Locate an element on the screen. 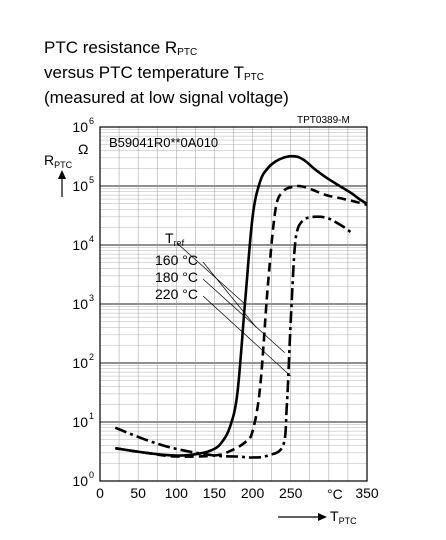 This screenshot has width=446, height=540. x-tick-label: 100 is located at coordinates (177, 493).